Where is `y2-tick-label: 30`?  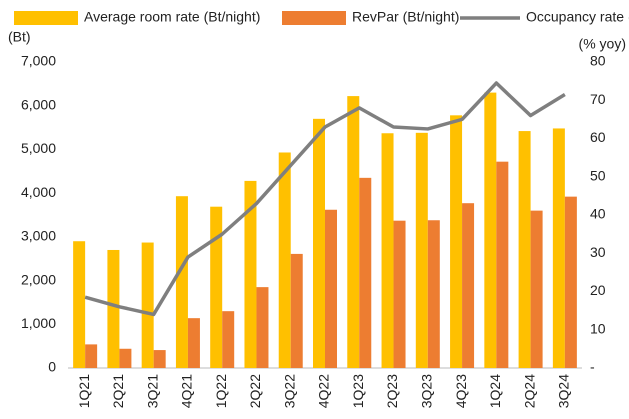
y2-tick-label: 30 is located at coordinates (598, 252).